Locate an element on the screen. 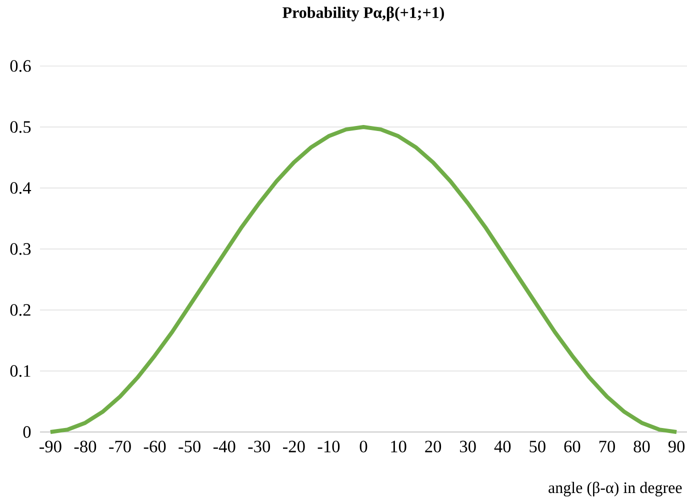 The image size is (687, 503). x-axis-title: angle (β-α) in degree is located at coordinates (615, 489).